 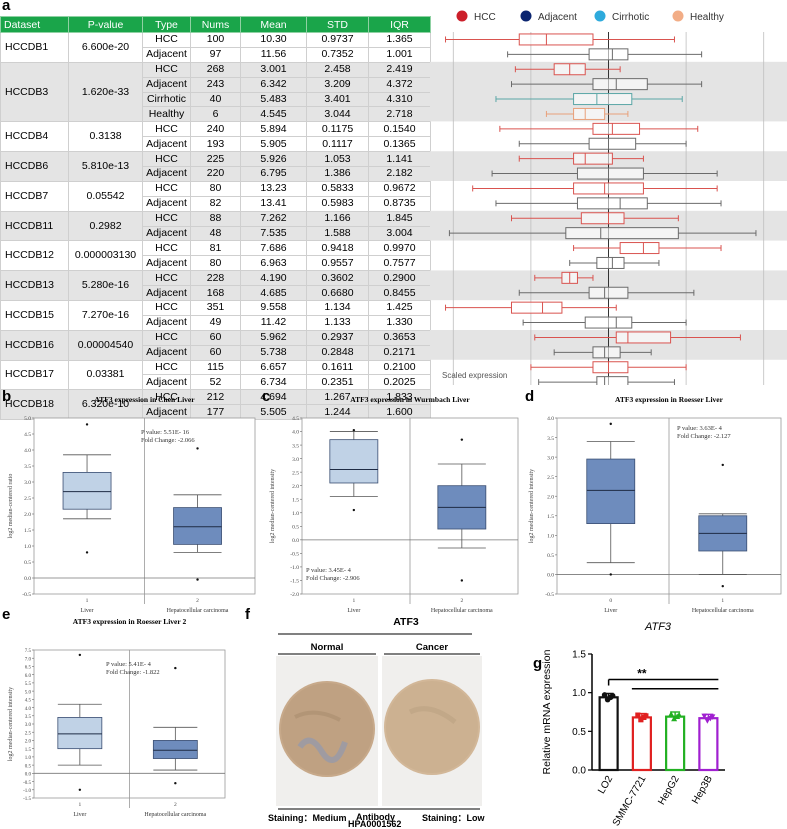 I want to click on cell-dataset: HCCDB4, so click(x=34, y=137).